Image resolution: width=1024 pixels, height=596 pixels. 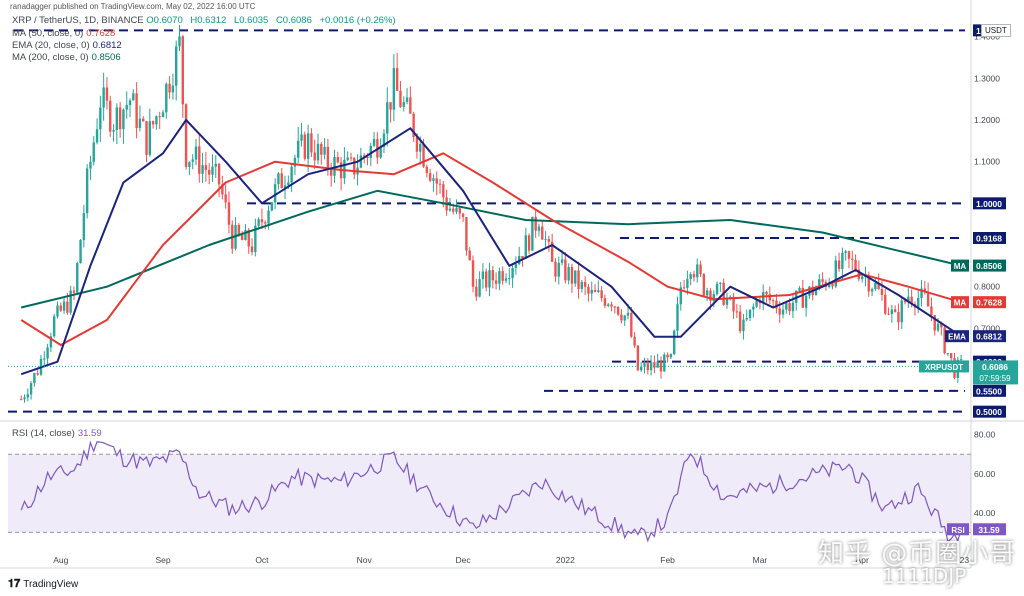 What do you see at coordinates (996, 30) in the screenshot?
I see `currency-label: USDT` at bounding box center [996, 30].